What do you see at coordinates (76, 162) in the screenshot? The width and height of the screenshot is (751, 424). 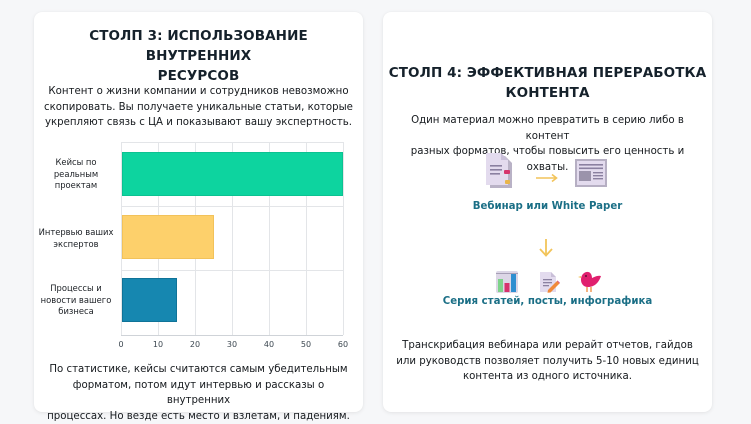 I see `label-line: Кейсы по` at bounding box center [76, 162].